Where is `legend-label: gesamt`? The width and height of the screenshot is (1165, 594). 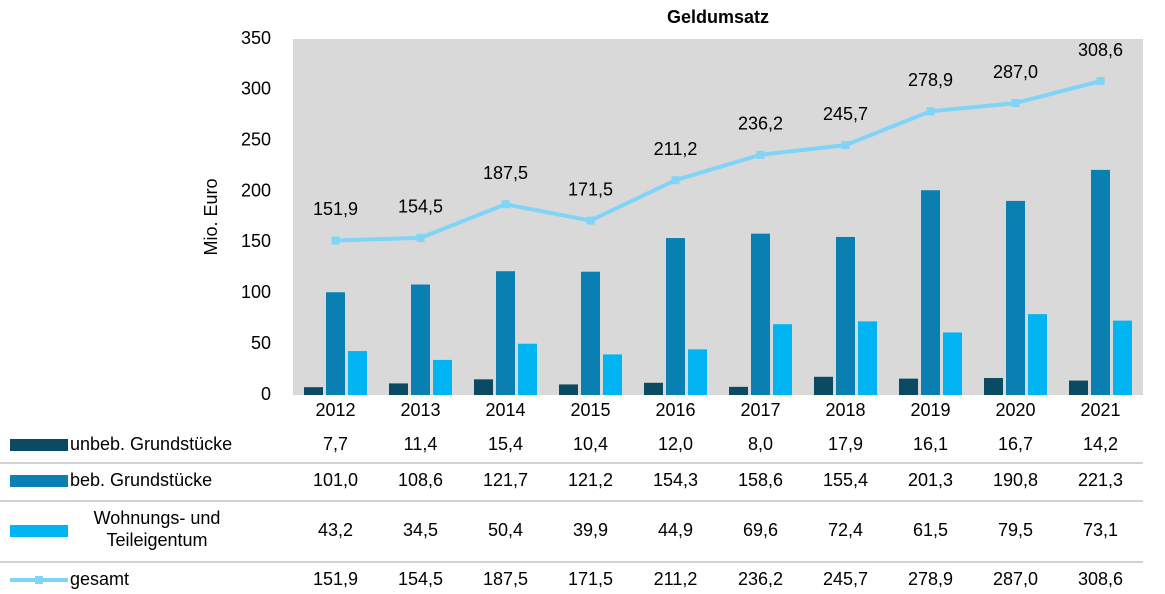 legend-label: gesamt is located at coordinates (99, 579).